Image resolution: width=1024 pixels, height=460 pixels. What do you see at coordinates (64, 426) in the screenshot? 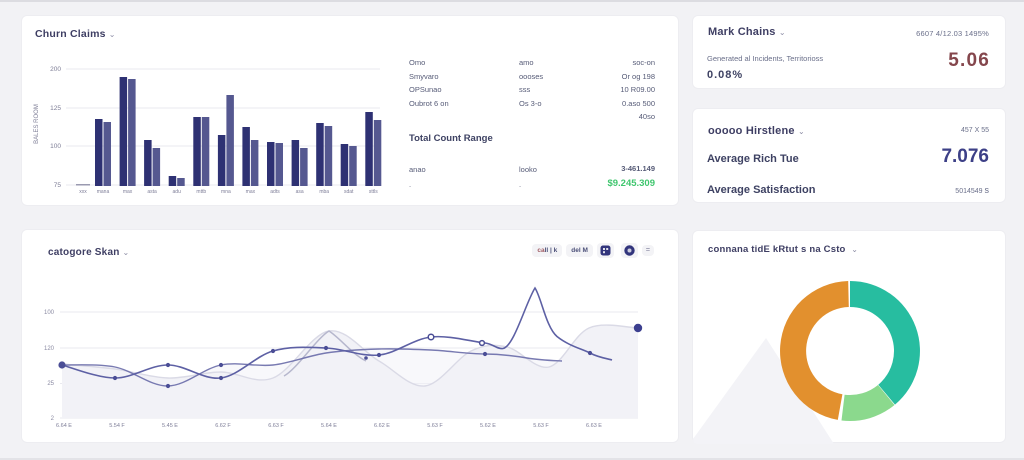
I see `svg-text: 6.64 E` at bounding box center [64, 426].